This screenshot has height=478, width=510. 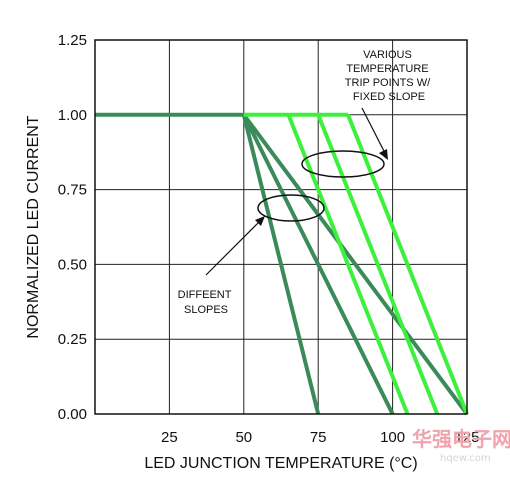 What do you see at coordinates (387, 55) in the screenshot?
I see `trip-note-line-1: VARIOUS` at bounding box center [387, 55].